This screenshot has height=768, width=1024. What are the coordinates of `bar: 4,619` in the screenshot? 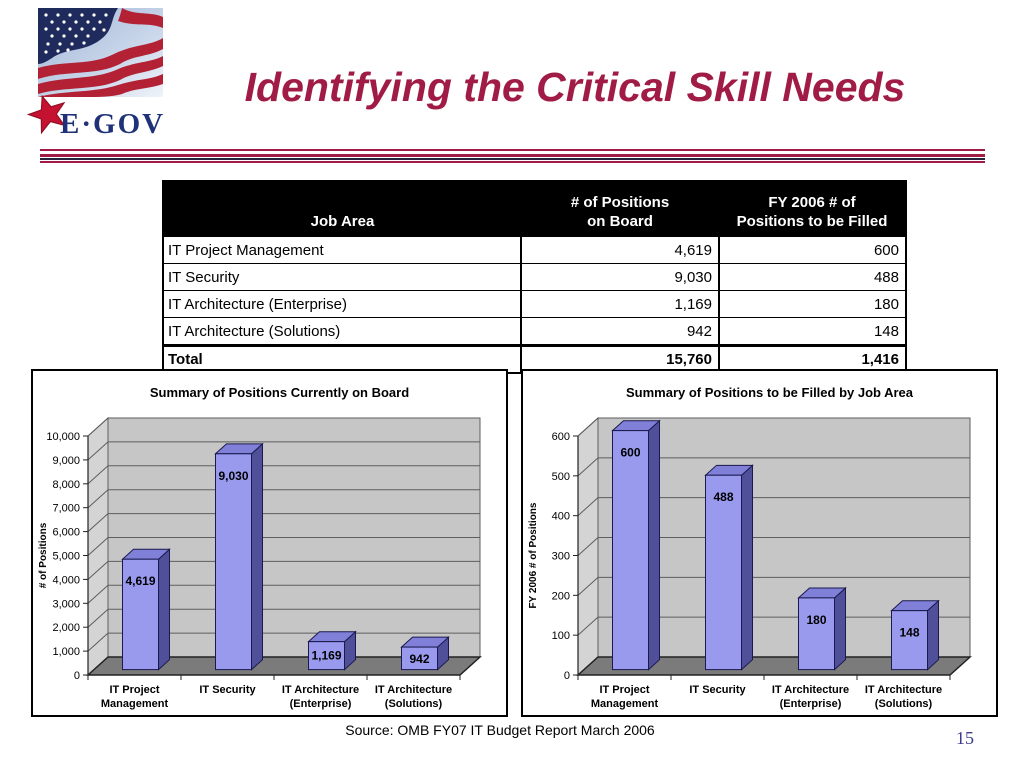 It's located at (146, 609).